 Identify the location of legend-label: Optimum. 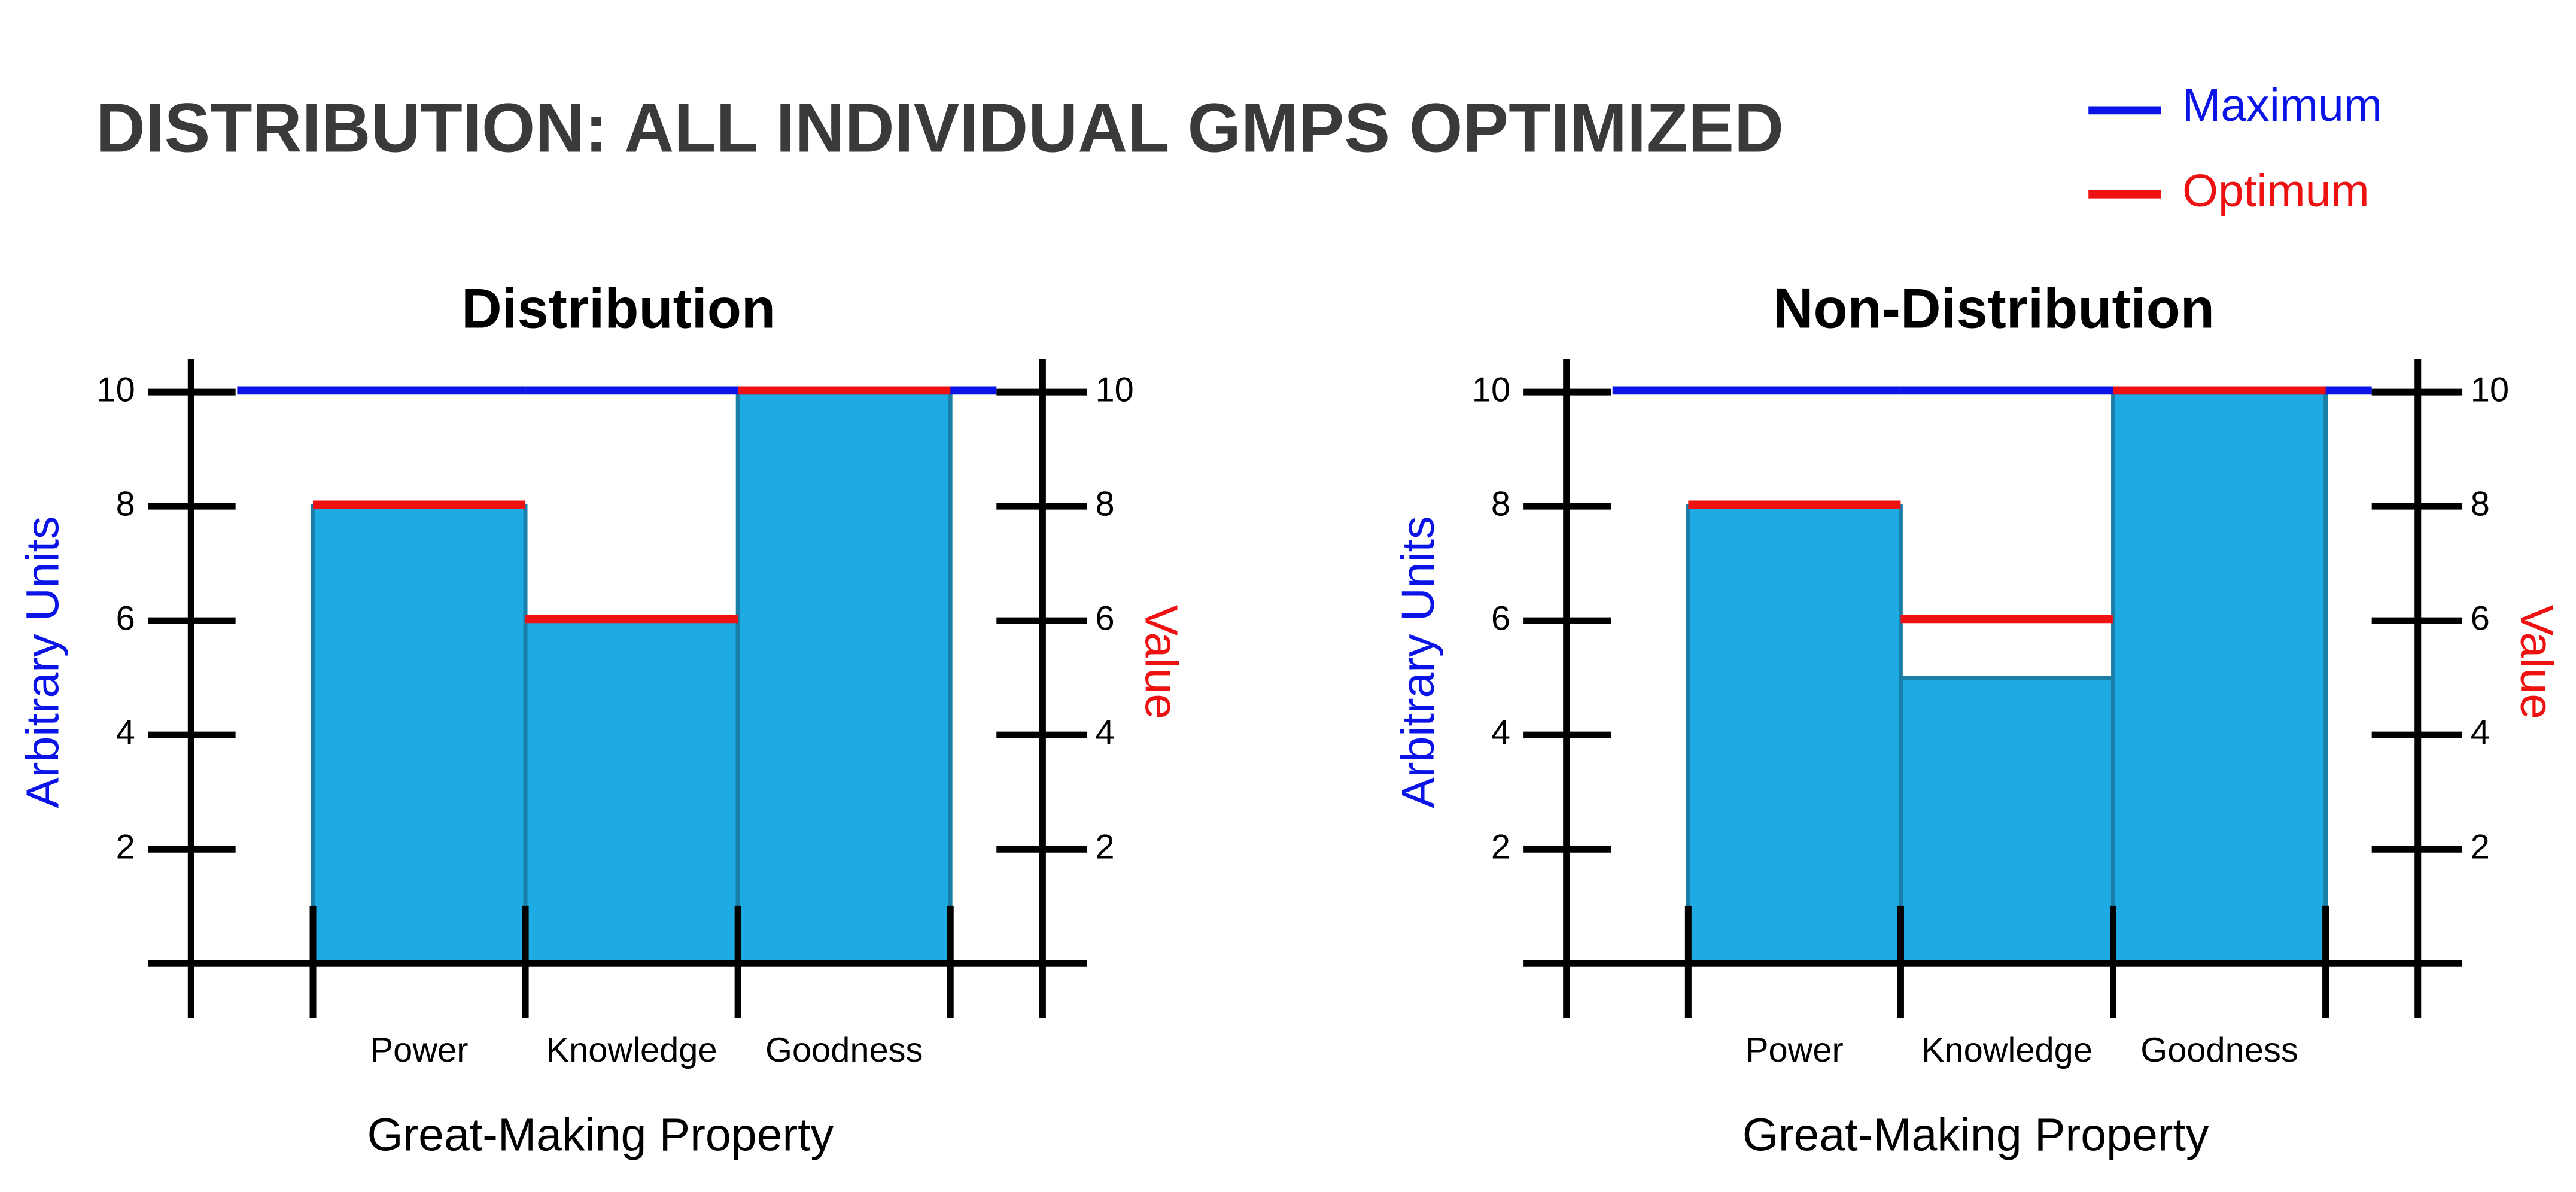
(2276, 191).